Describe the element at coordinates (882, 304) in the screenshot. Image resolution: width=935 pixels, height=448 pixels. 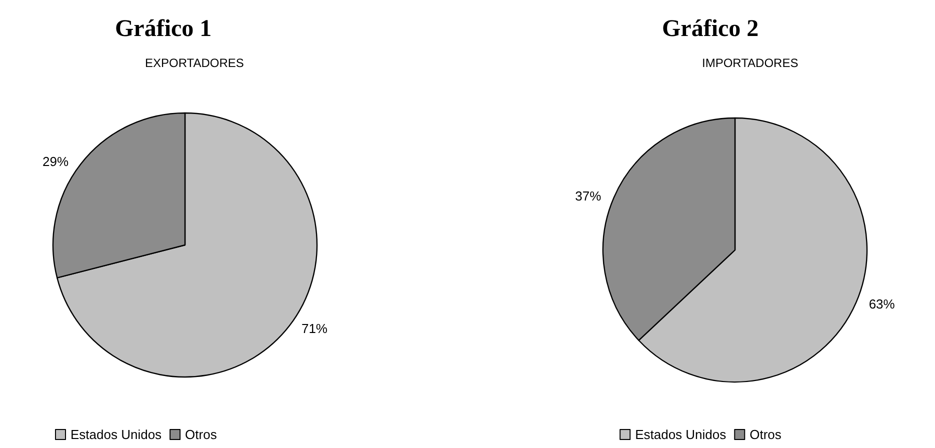
I see `data-label: 63%` at that location.